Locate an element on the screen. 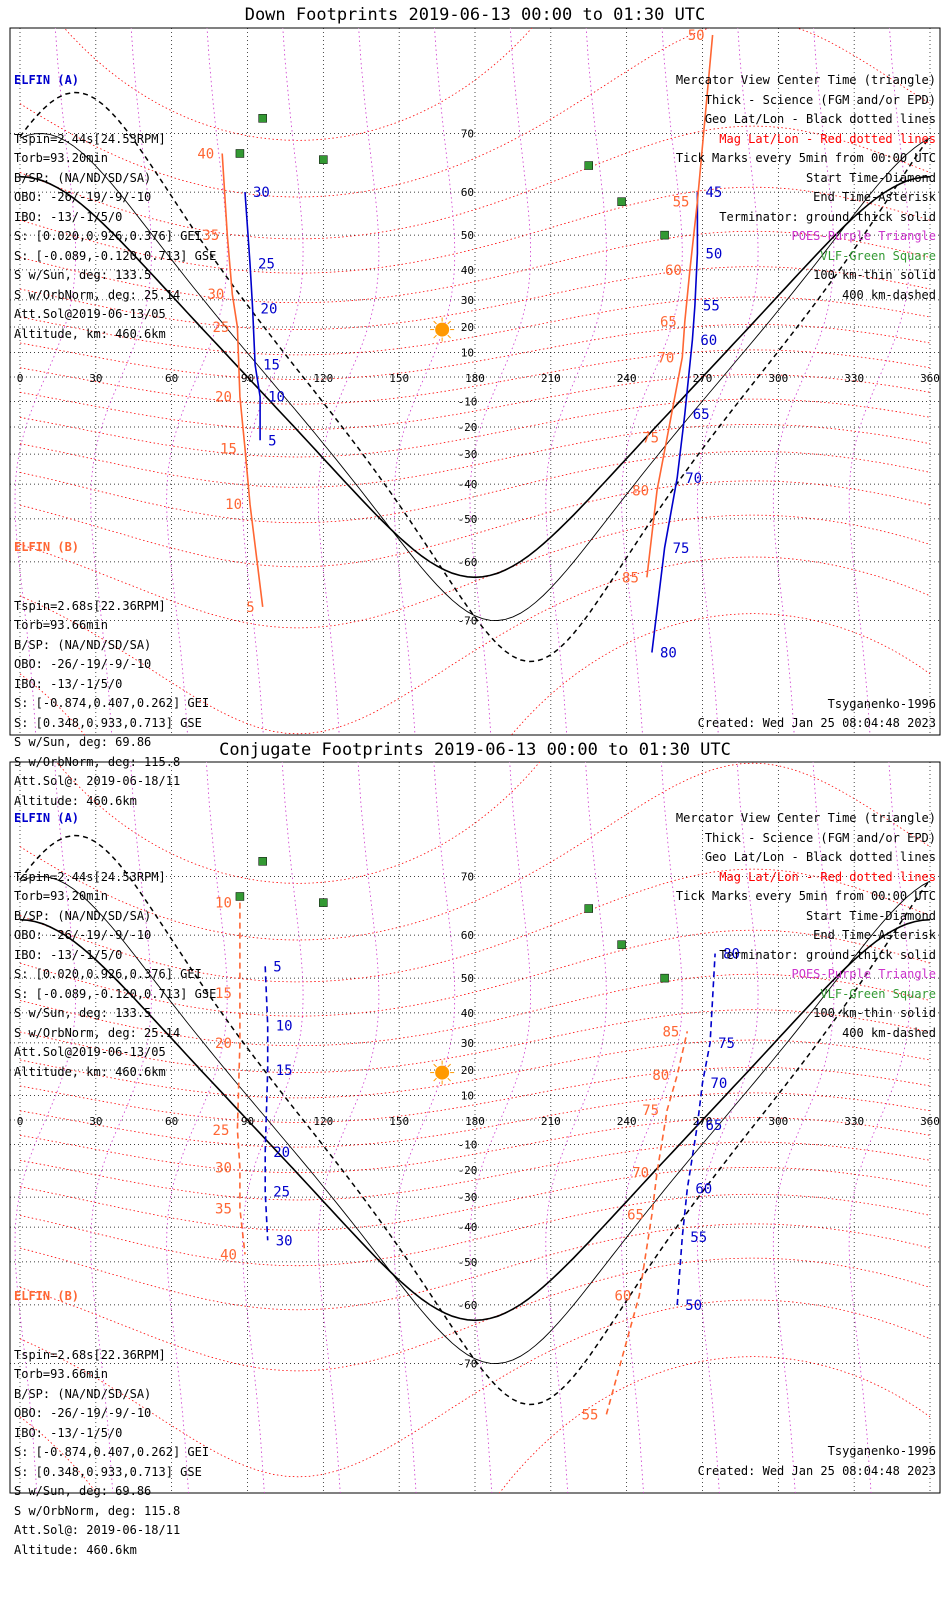 The width and height of the screenshot is (950, 1599). elfin-b-tick-label: 65 is located at coordinates (635, 1216).